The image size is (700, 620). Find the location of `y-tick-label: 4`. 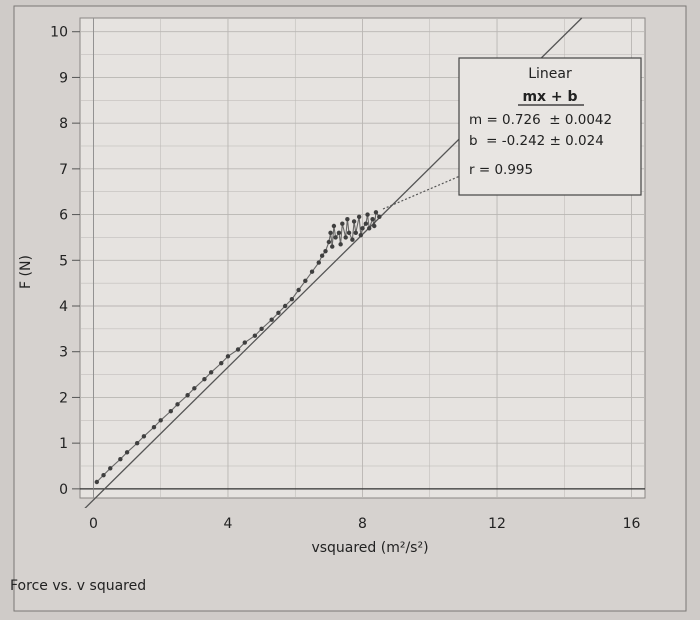

y-tick-label: 4 is located at coordinates (63, 307).